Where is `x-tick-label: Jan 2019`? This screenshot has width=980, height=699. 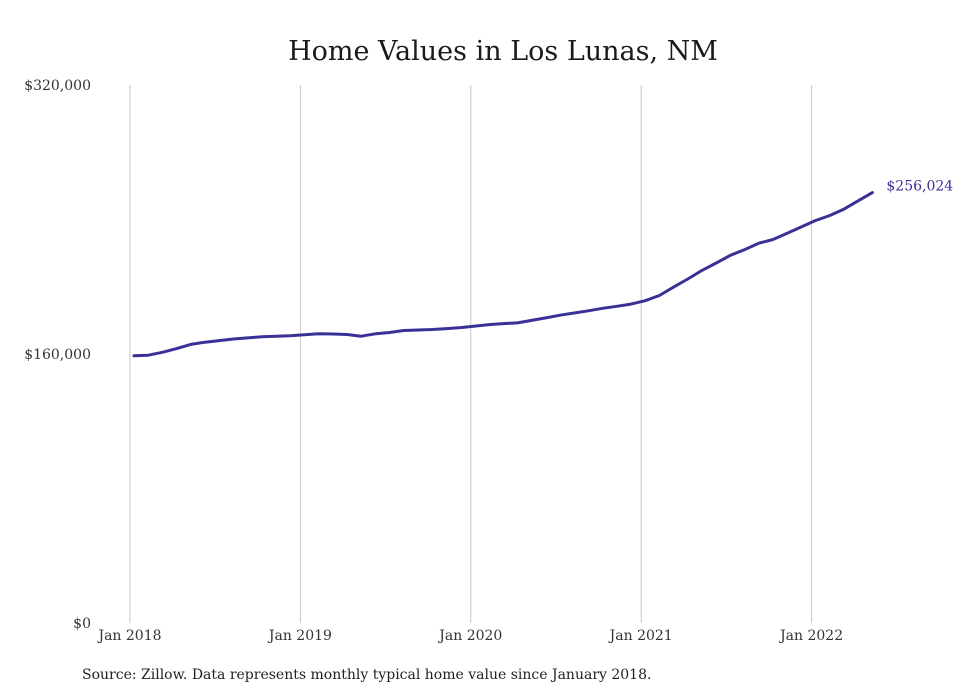 x-tick-label: Jan 2019 is located at coordinates (299, 636).